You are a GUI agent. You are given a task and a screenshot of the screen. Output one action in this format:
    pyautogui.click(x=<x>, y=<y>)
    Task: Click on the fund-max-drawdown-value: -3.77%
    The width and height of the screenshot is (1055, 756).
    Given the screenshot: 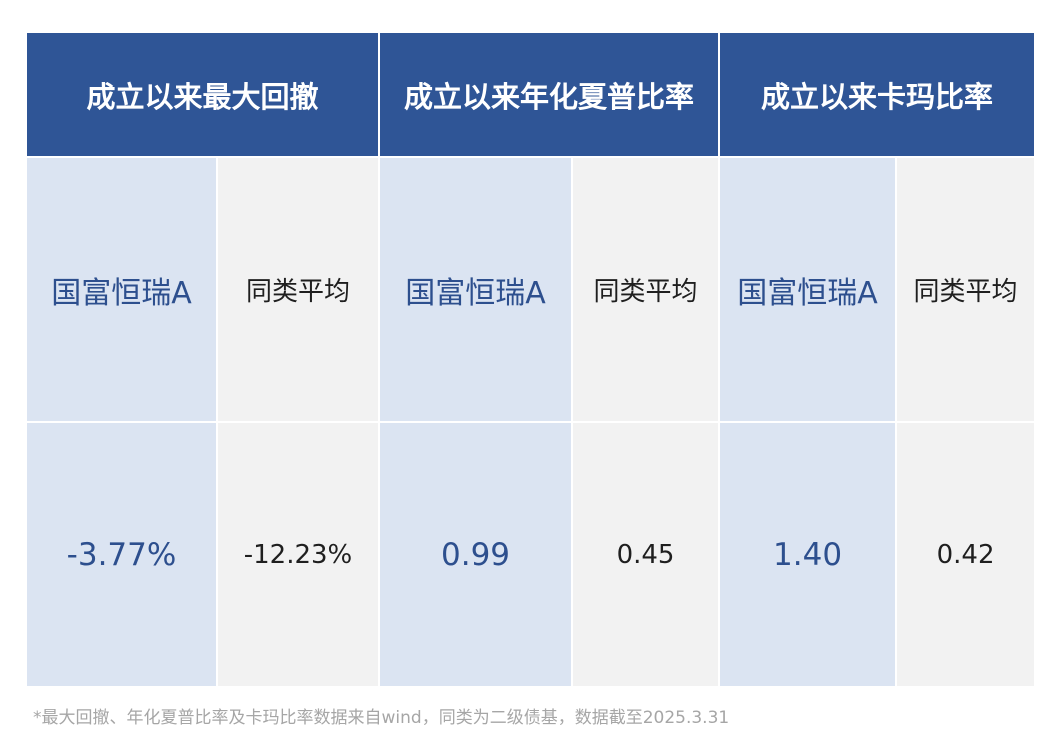 What is the action you would take?
    pyautogui.click(x=122, y=554)
    